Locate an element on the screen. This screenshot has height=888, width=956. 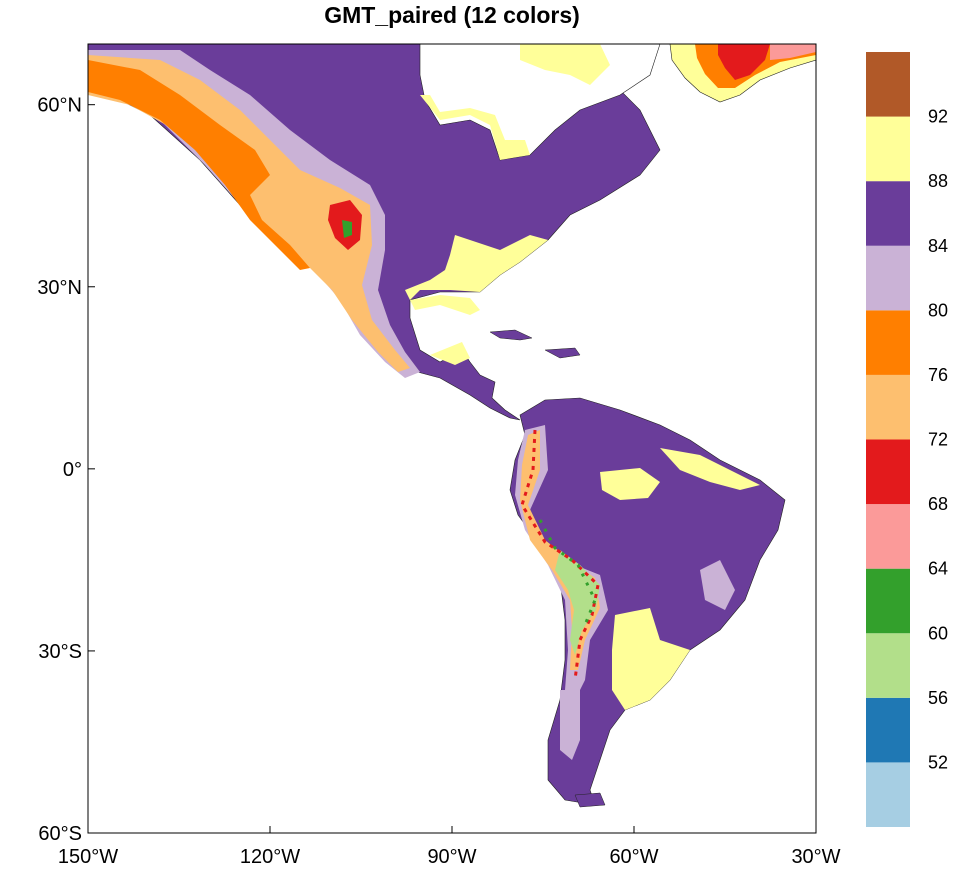
y-tick-label: 60°N is located at coordinates (59, 106).